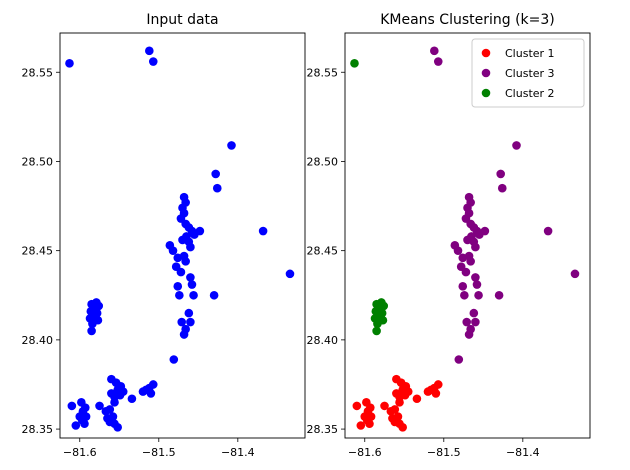 The height and width of the screenshot is (470, 630). Describe the element at coordinates (530, 93) in the screenshot. I see `legend-label: Cluster 2` at that location.